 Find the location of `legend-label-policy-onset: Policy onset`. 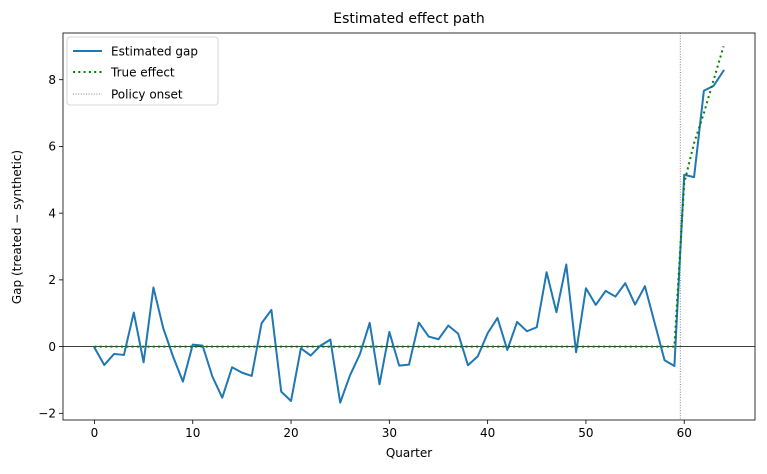

legend-label-policy-onset: Policy onset is located at coordinates (147, 95).